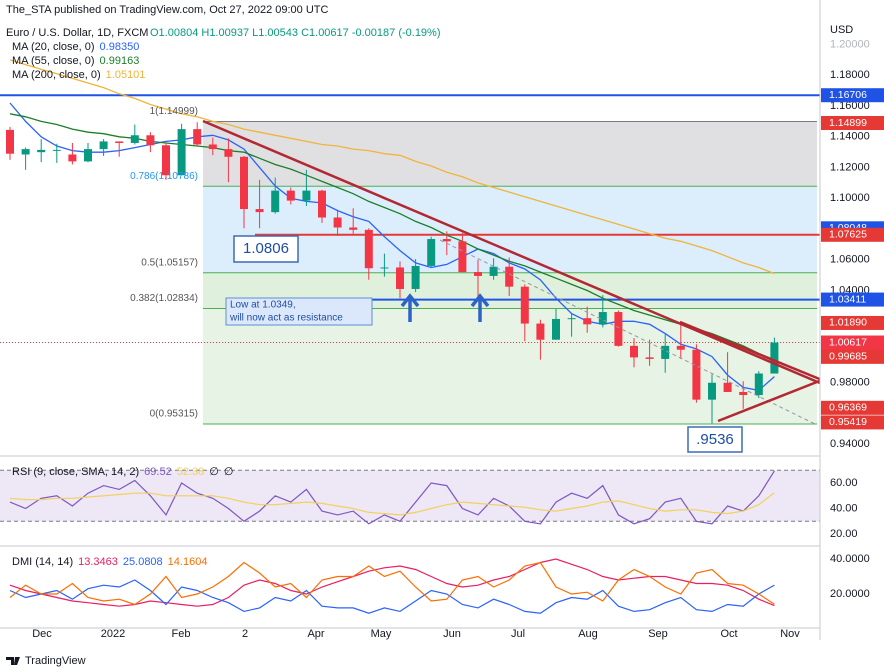  I want to click on legend-value: 69.52, so click(158, 472).